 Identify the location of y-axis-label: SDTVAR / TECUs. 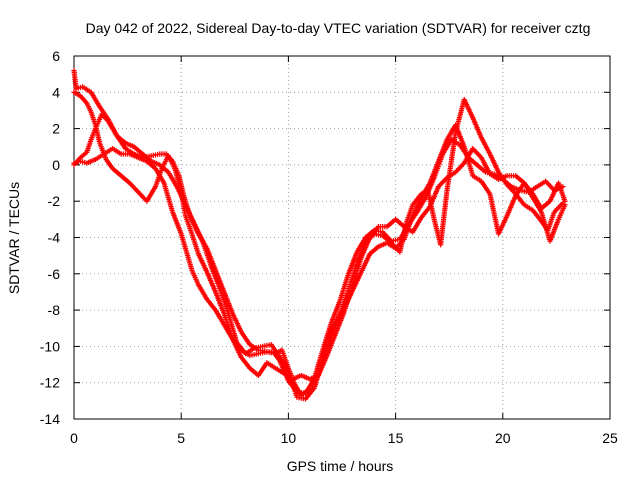
(14, 238).